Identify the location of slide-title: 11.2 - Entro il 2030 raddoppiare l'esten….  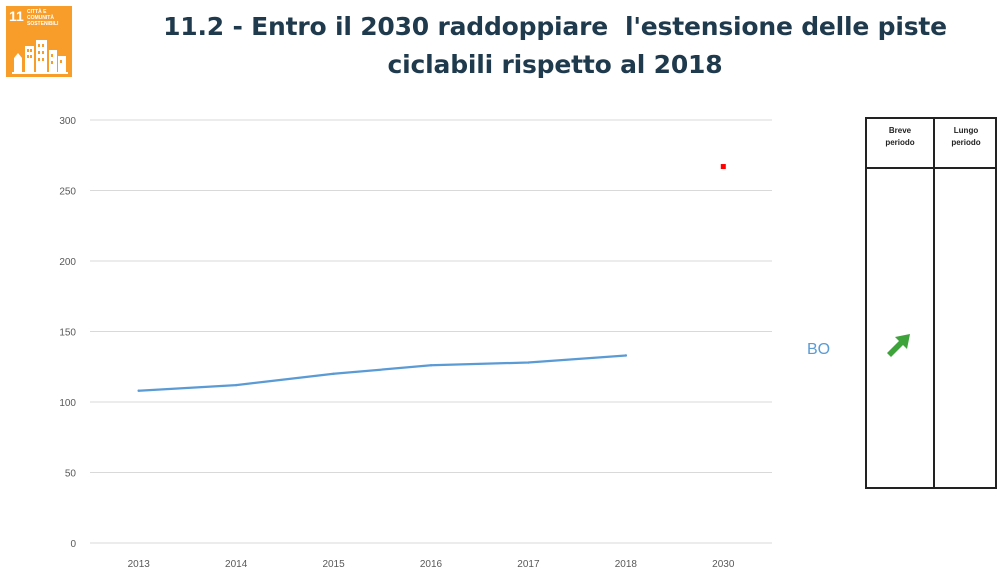
(555, 46).